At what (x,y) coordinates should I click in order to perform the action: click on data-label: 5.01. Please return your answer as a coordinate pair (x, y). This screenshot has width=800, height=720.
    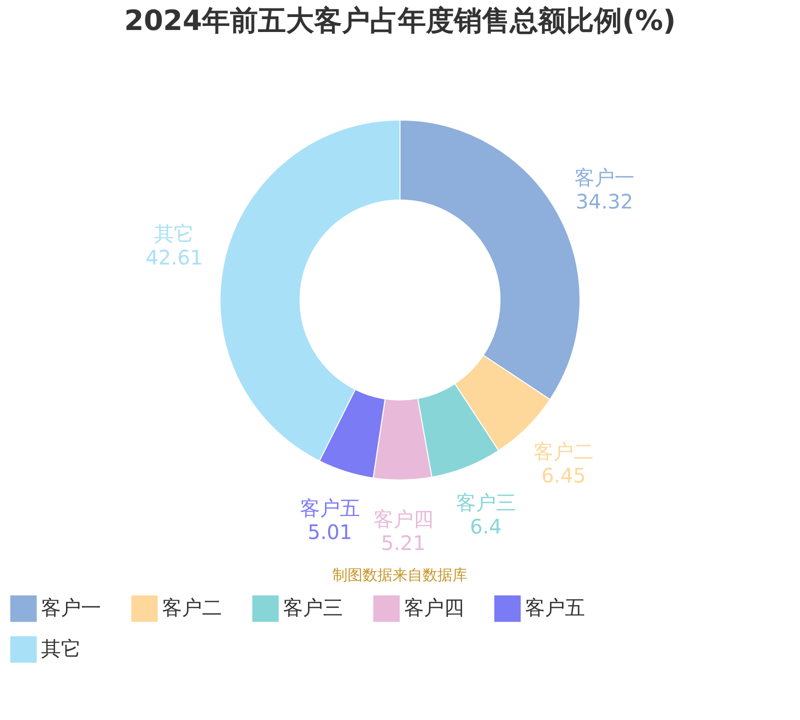
    Looking at the image, I should click on (330, 532).